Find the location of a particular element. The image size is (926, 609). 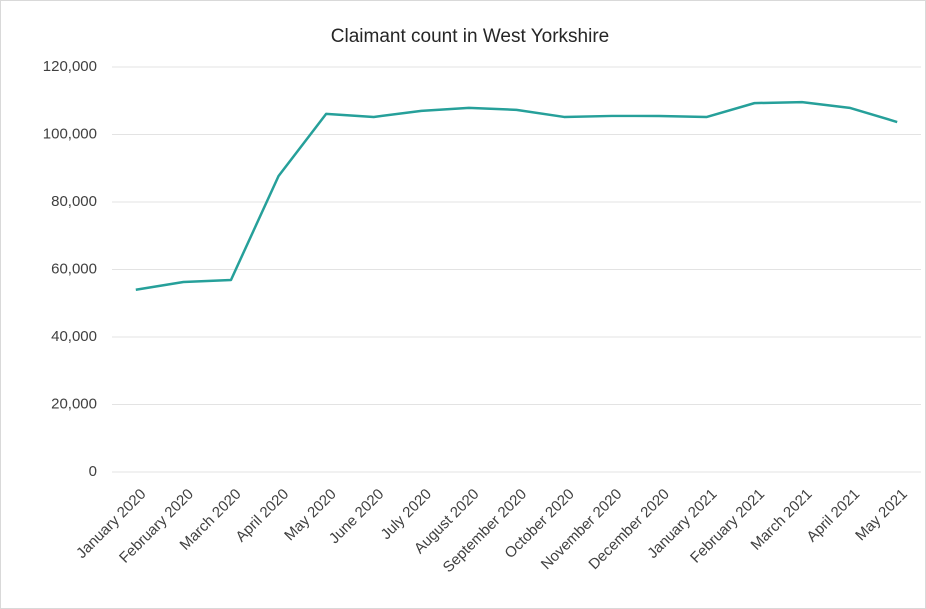

y-tick-label: 100,000 is located at coordinates (70, 133).